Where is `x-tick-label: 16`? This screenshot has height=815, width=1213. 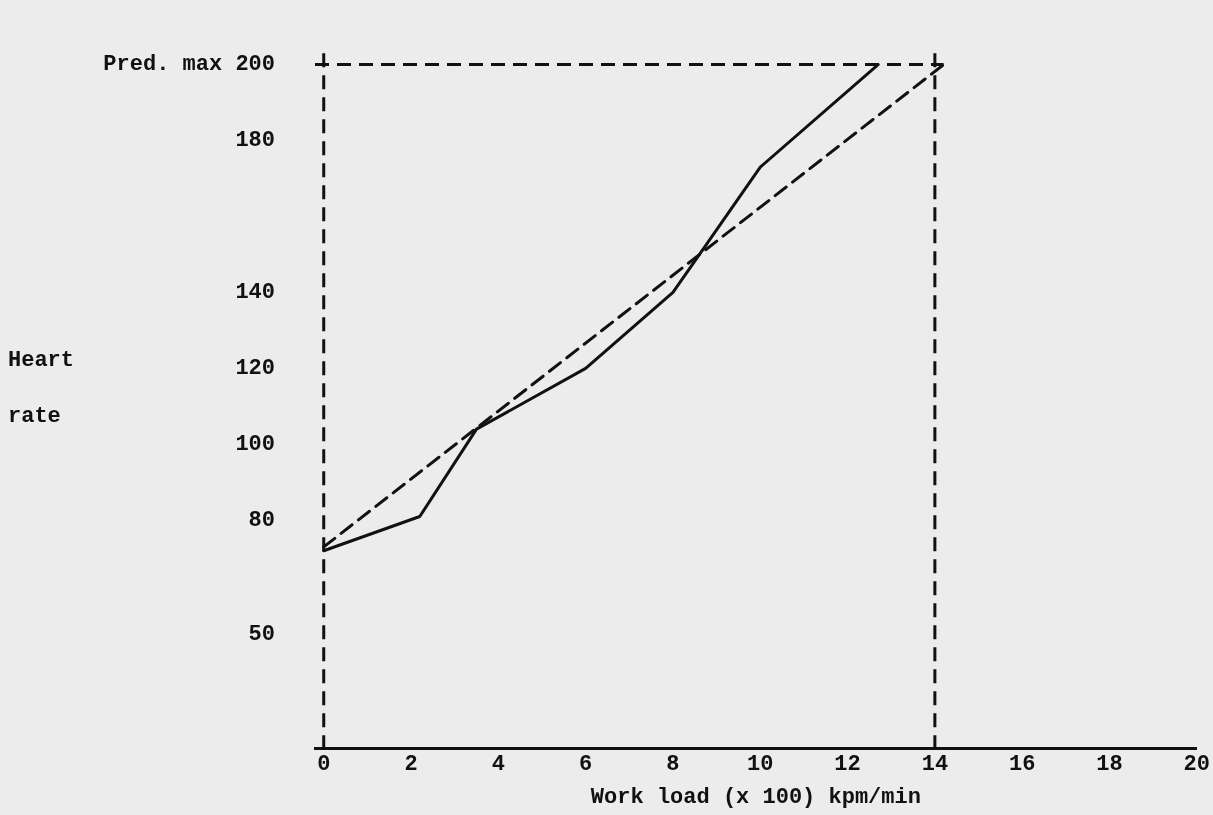 x-tick-label: 16 is located at coordinates (1022, 764).